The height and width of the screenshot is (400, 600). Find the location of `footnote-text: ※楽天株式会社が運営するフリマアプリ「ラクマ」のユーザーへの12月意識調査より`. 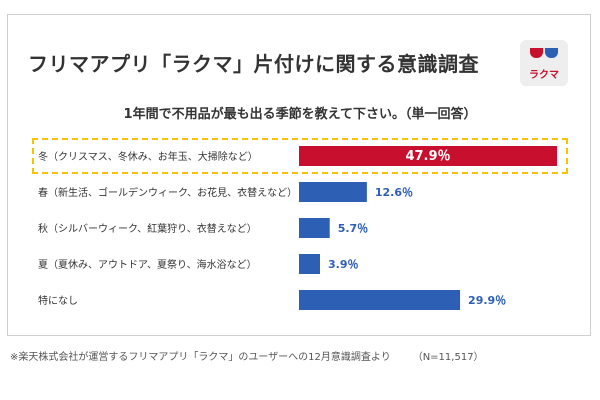

footnote-text: ※楽天株式会社が運営するフリマアプリ「ラクマ」のユーザーへの12月意識調査より is located at coordinates (200, 357).